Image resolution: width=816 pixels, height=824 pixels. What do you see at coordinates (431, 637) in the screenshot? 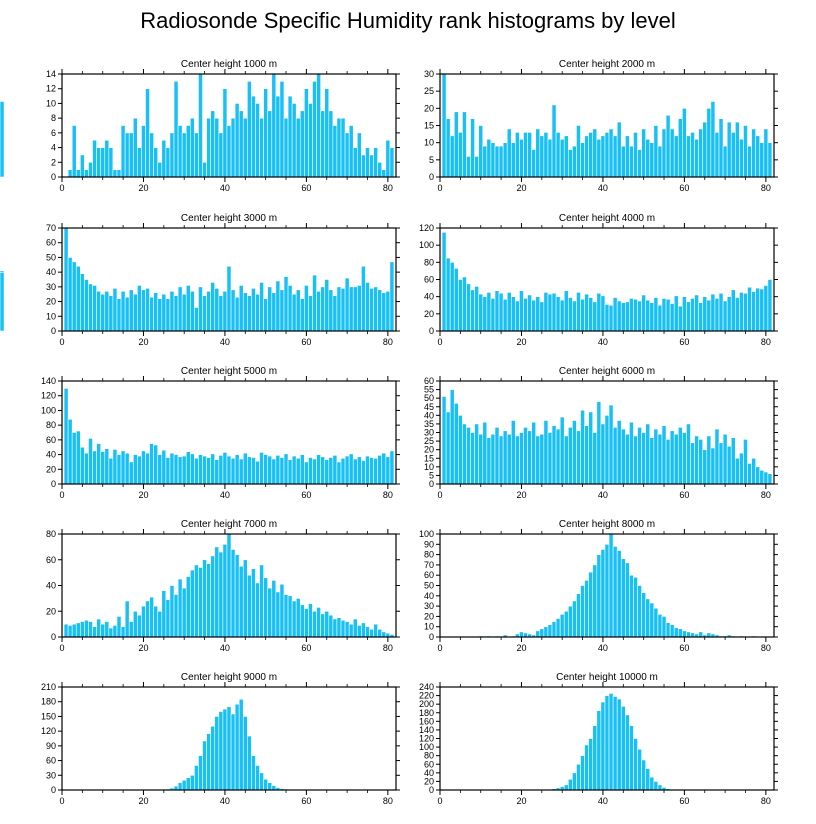
I see `y-tick-label: 0` at bounding box center [431, 637].